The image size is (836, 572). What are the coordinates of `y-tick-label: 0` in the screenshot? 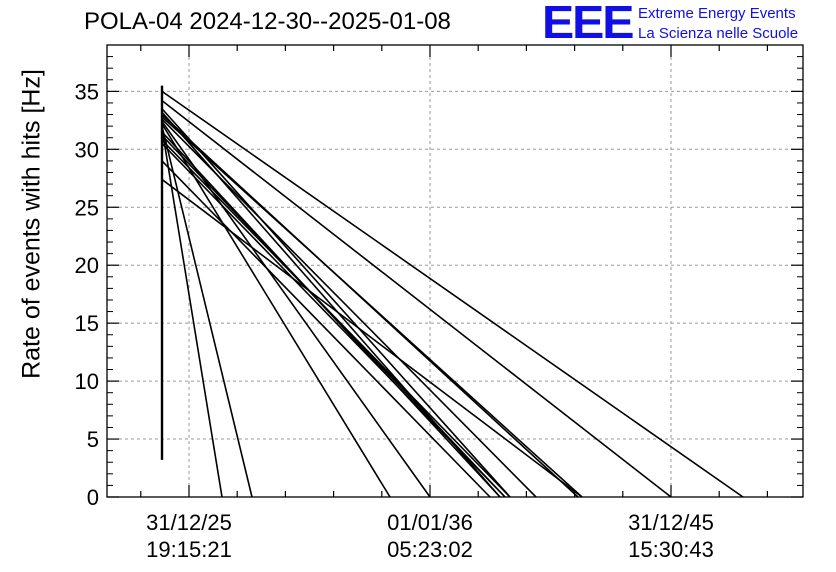 It's located at (93, 497).